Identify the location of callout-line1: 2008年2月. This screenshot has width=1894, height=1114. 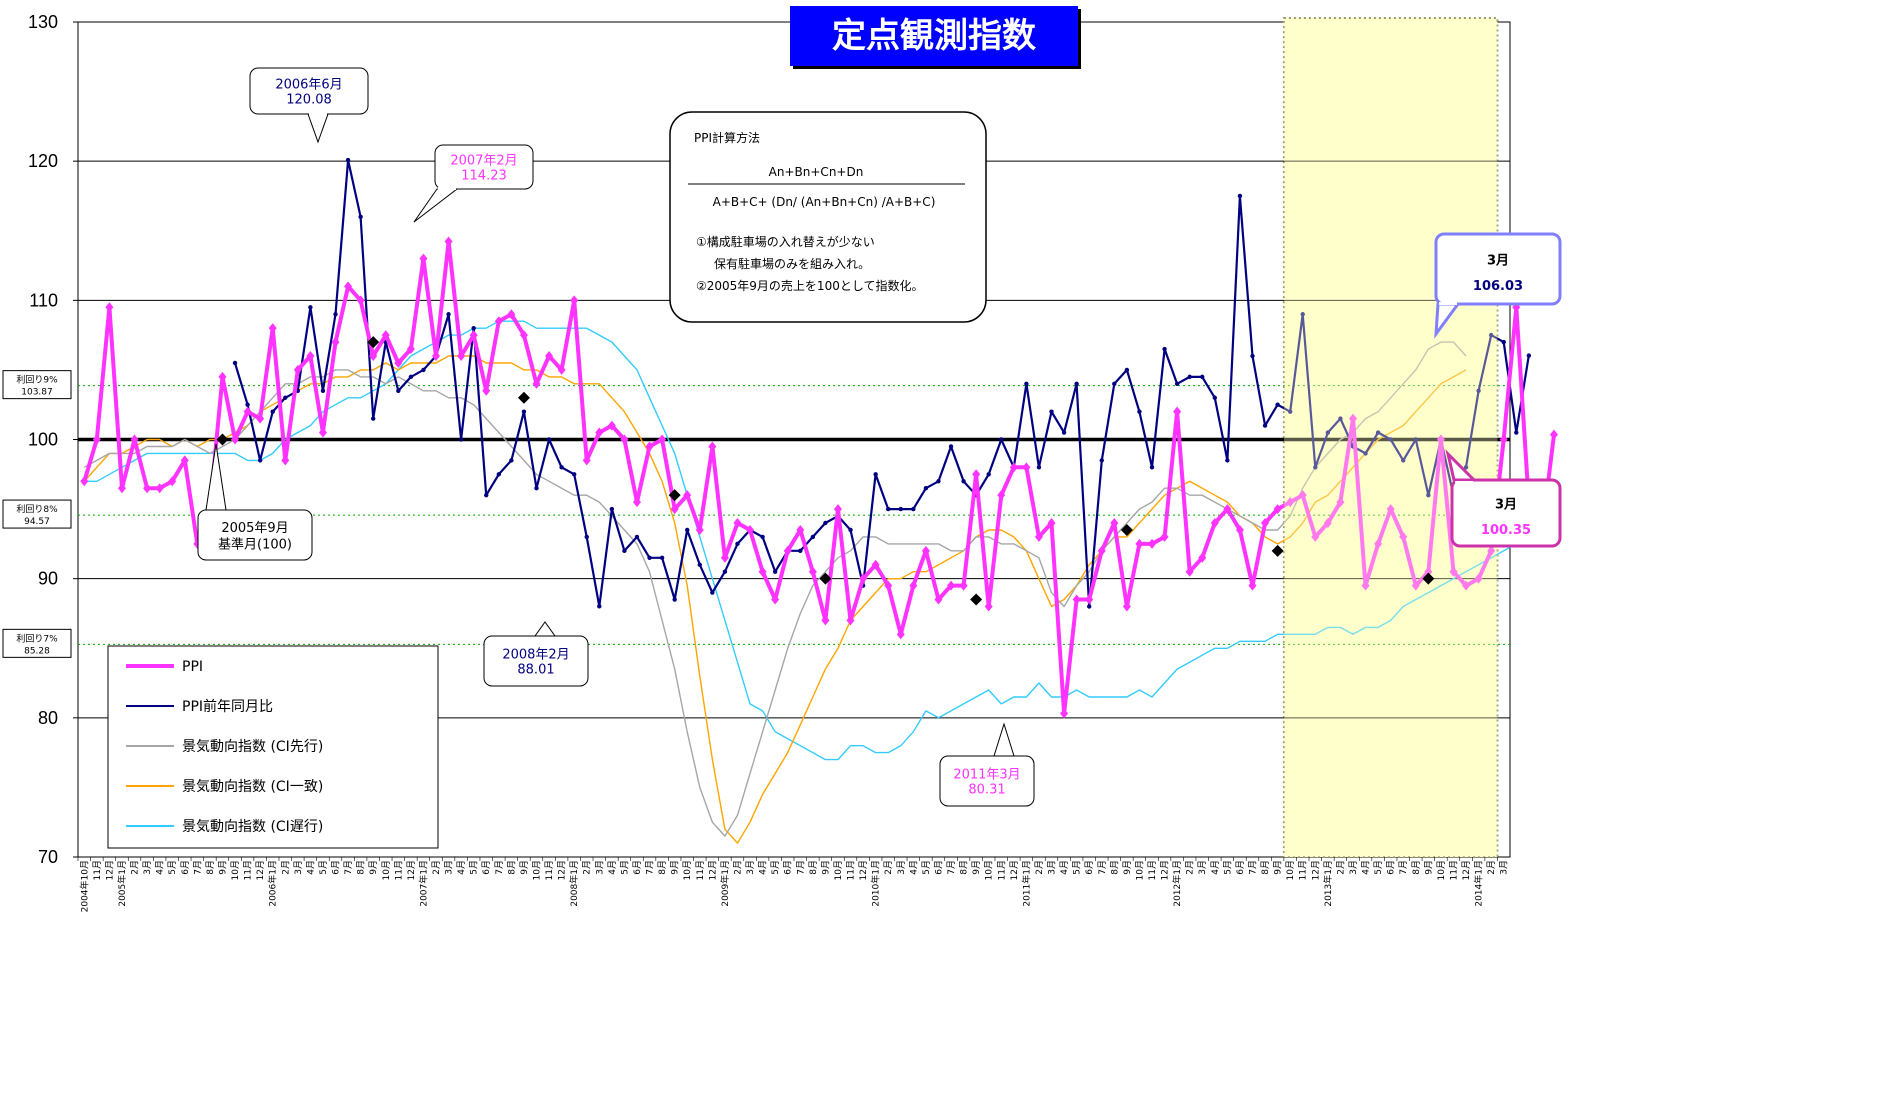
(535, 654).